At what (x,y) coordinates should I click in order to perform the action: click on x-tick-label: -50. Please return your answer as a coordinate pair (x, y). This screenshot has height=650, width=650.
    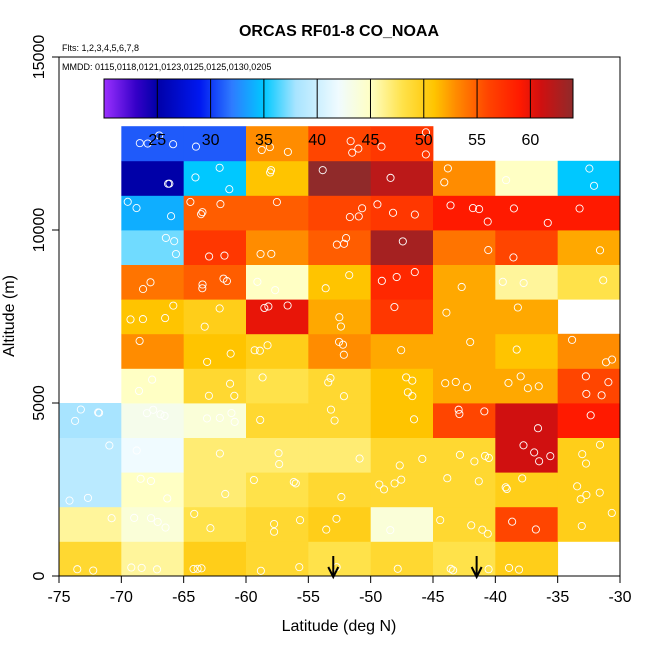
    Looking at the image, I should click on (370, 597).